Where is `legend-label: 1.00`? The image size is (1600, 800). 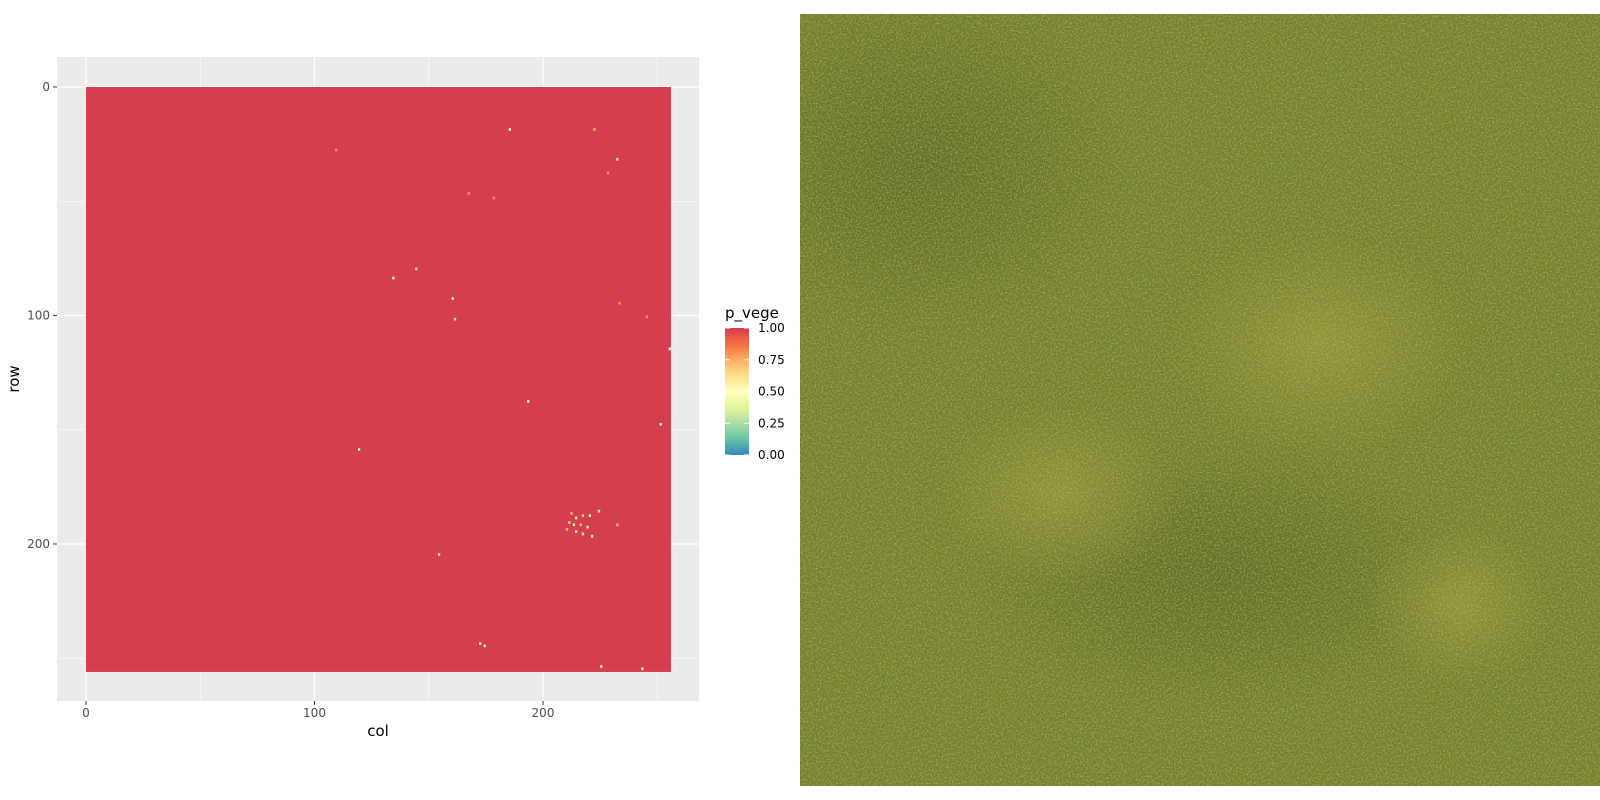
legend-label: 1.00 is located at coordinates (771, 328).